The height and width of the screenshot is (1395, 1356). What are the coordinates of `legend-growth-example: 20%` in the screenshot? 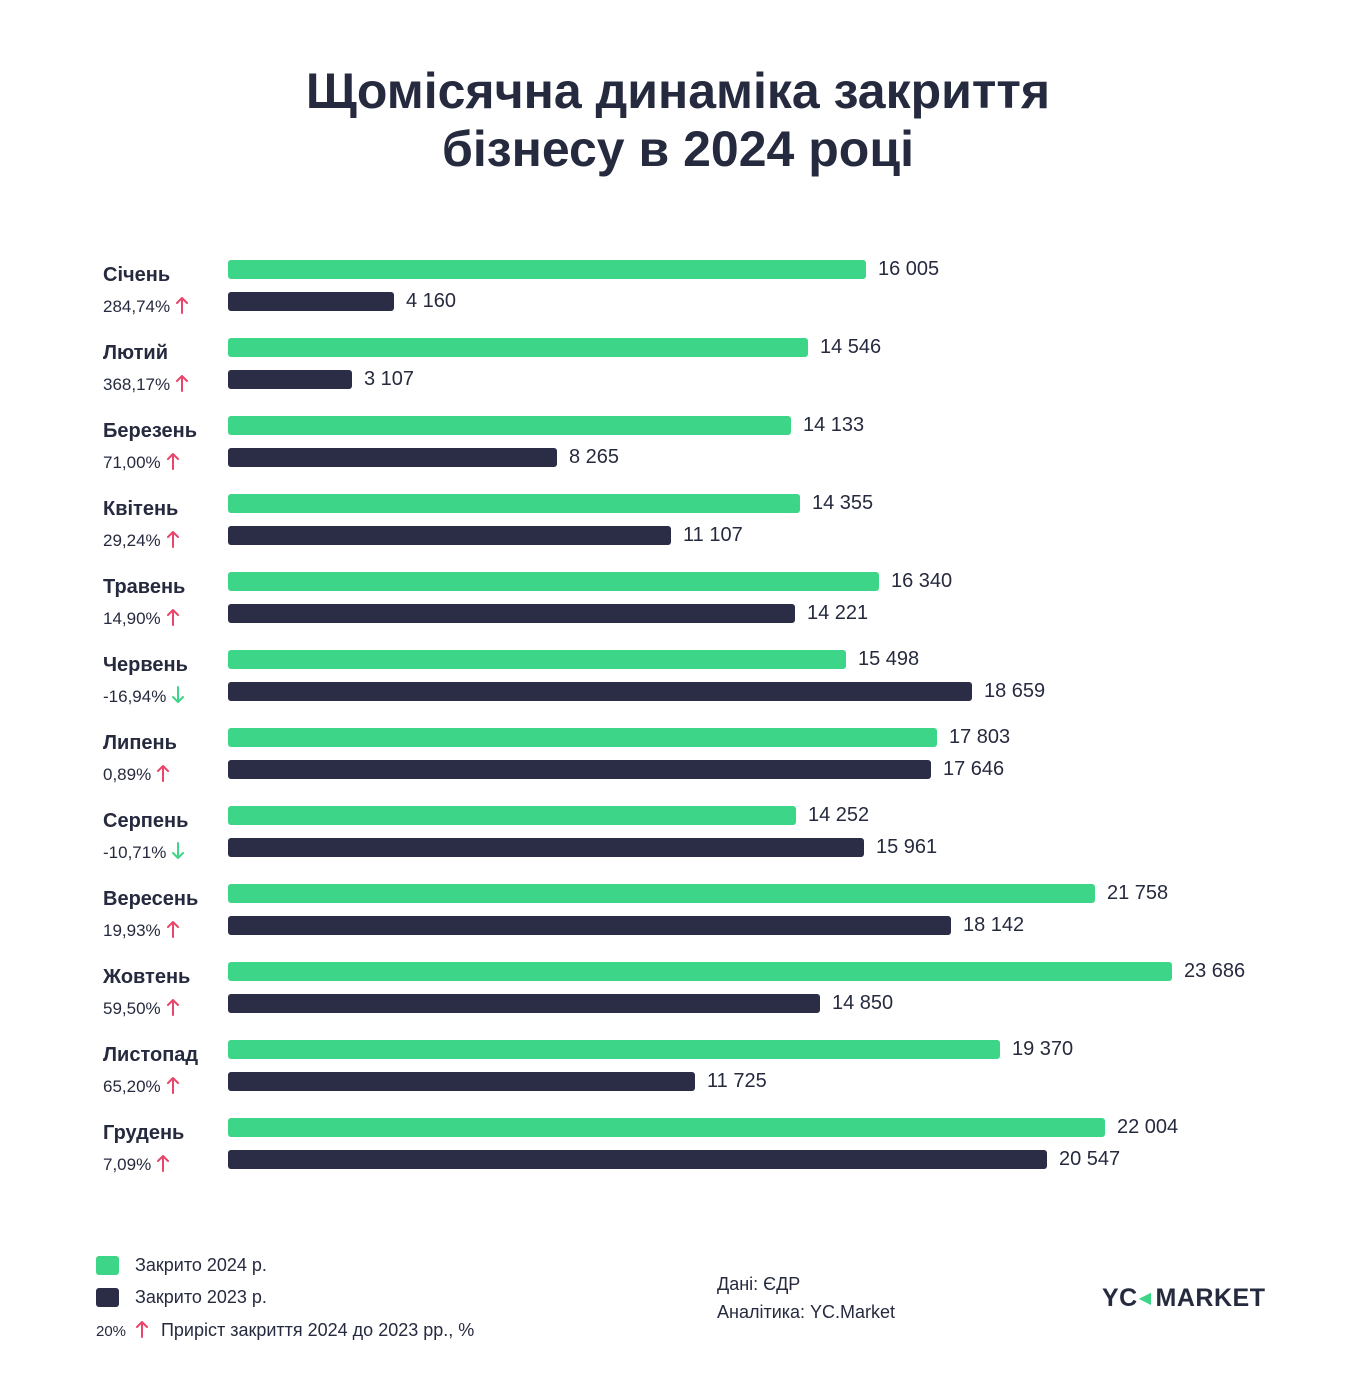 It's located at (111, 1331).